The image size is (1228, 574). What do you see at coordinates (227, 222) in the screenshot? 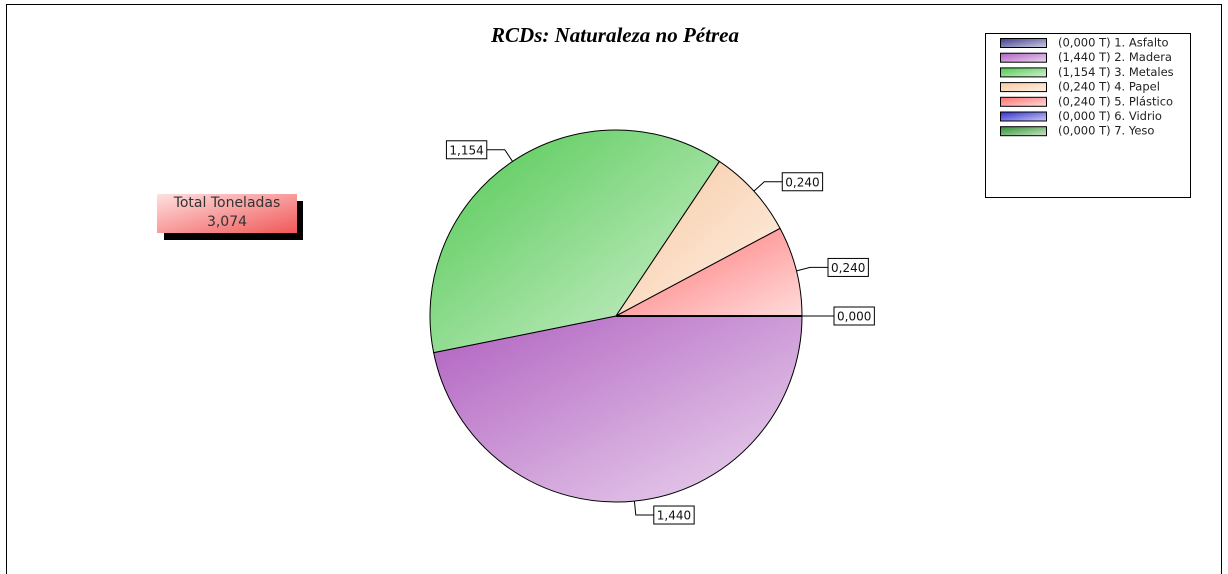
I see `total-value: 3,074` at bounding box center [227, 222].